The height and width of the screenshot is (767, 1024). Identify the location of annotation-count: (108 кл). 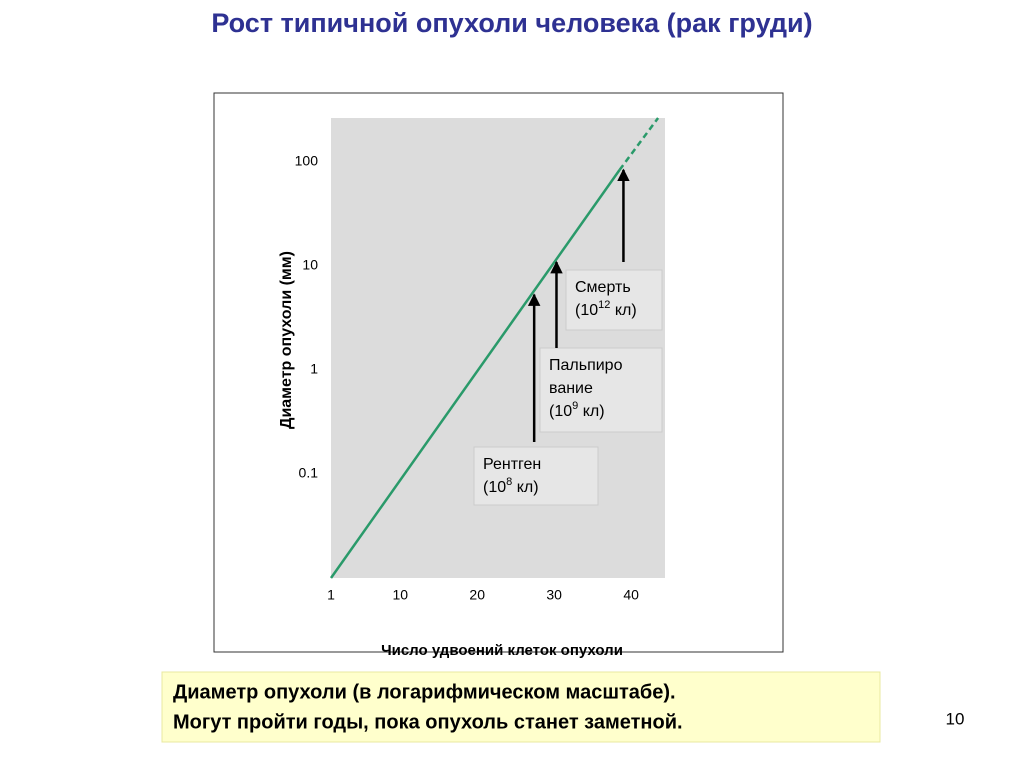
(511, 486).